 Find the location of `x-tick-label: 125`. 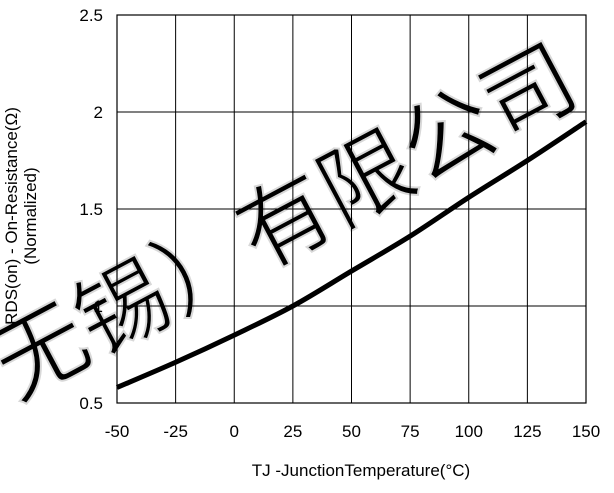

x-tick-label: 125 is located at coordinates (527, 431).